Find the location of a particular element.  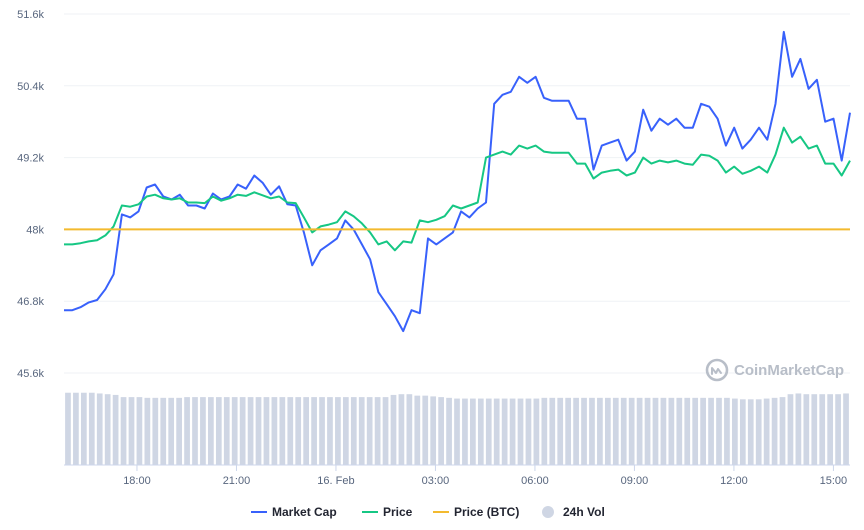

x-tick-label: 09:00 is located at coordinates (635, 481).